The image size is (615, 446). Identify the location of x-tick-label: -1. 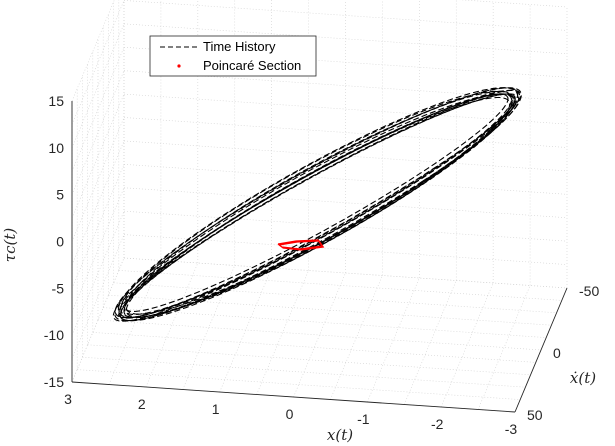
(363, 419).